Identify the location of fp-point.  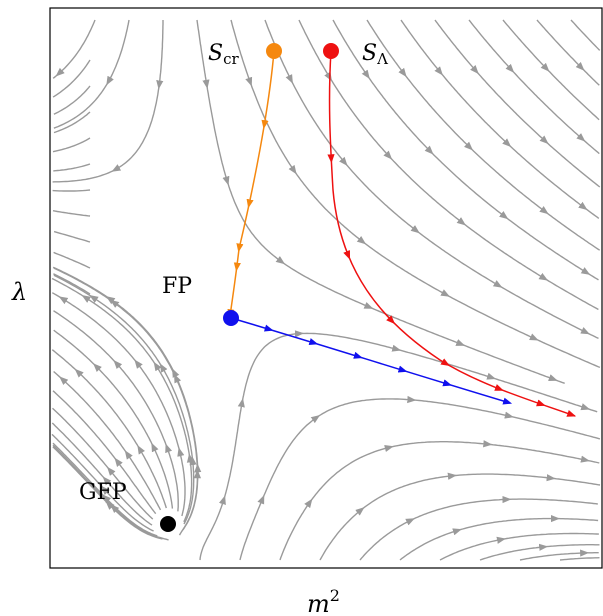
(231, 318).